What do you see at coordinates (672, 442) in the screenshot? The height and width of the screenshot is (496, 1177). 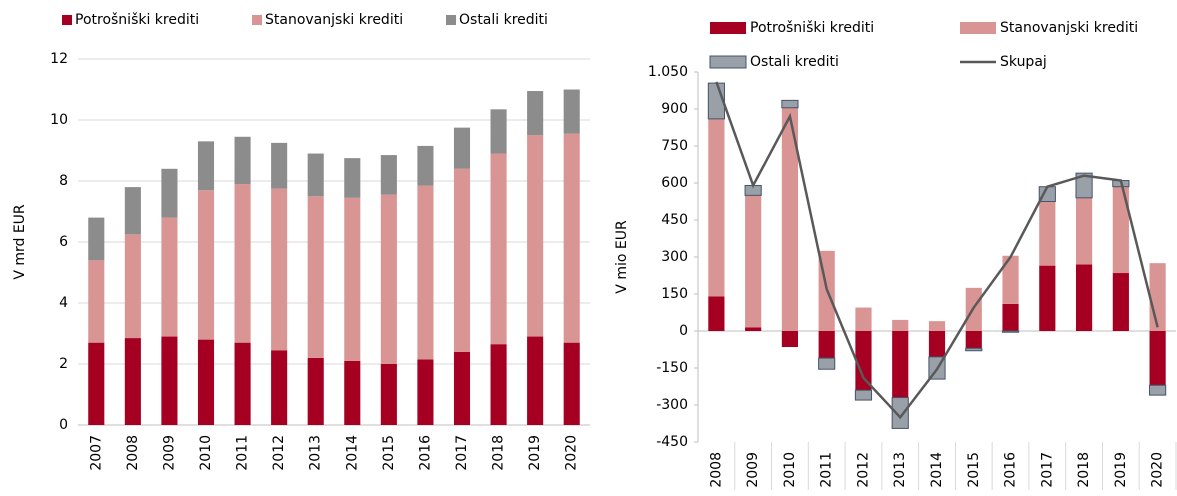 I see `y-tick-label: -450` at bounding box center [672, 442].